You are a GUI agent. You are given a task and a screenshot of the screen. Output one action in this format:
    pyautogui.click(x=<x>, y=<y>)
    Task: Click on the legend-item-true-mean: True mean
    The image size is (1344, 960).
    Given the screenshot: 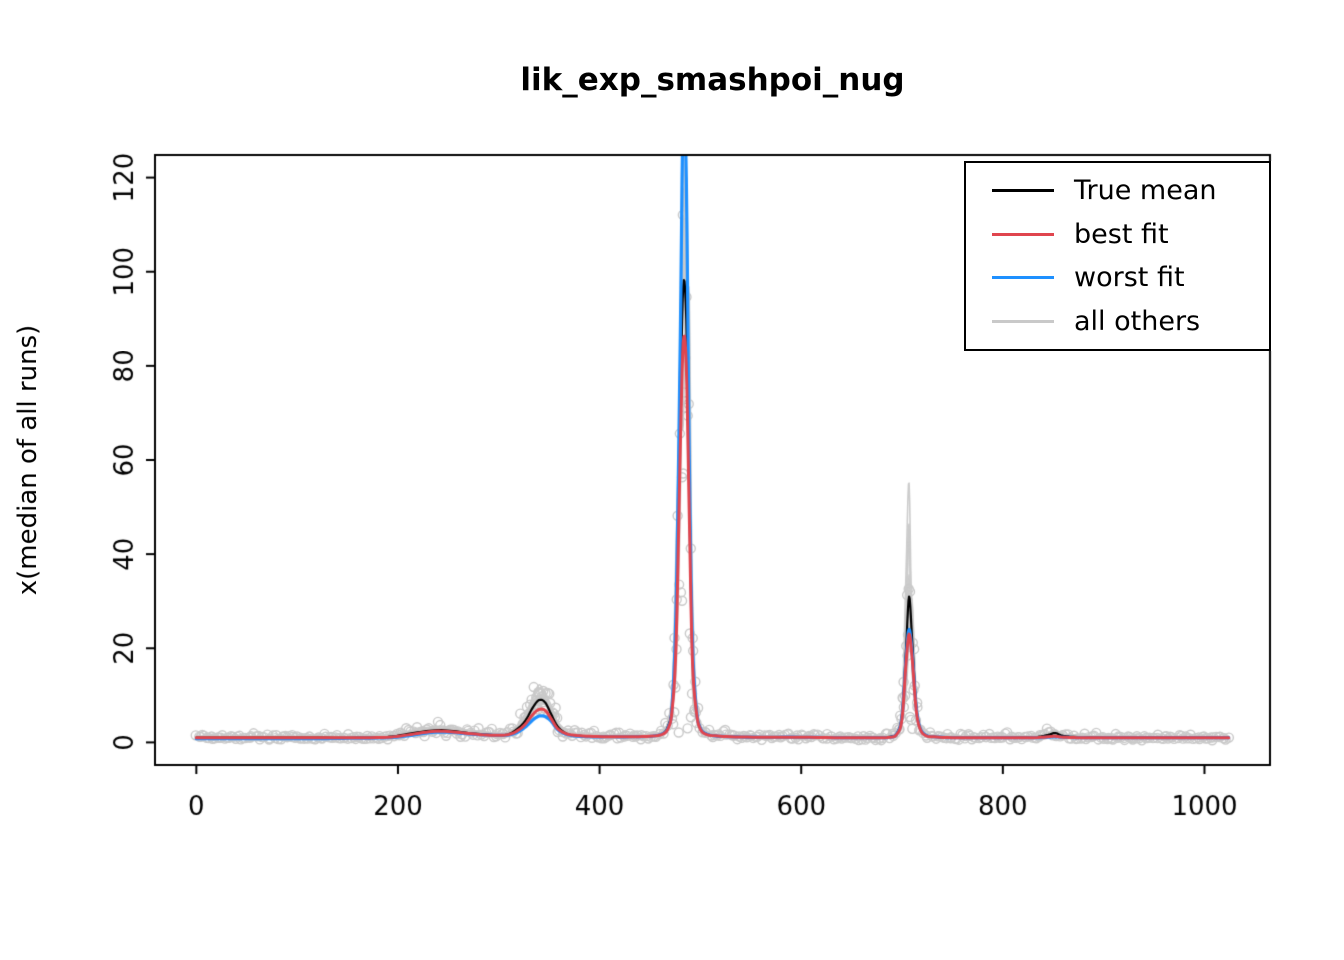 What is the action you would take?
    pyautogui.click(x=1117, y=190)
    